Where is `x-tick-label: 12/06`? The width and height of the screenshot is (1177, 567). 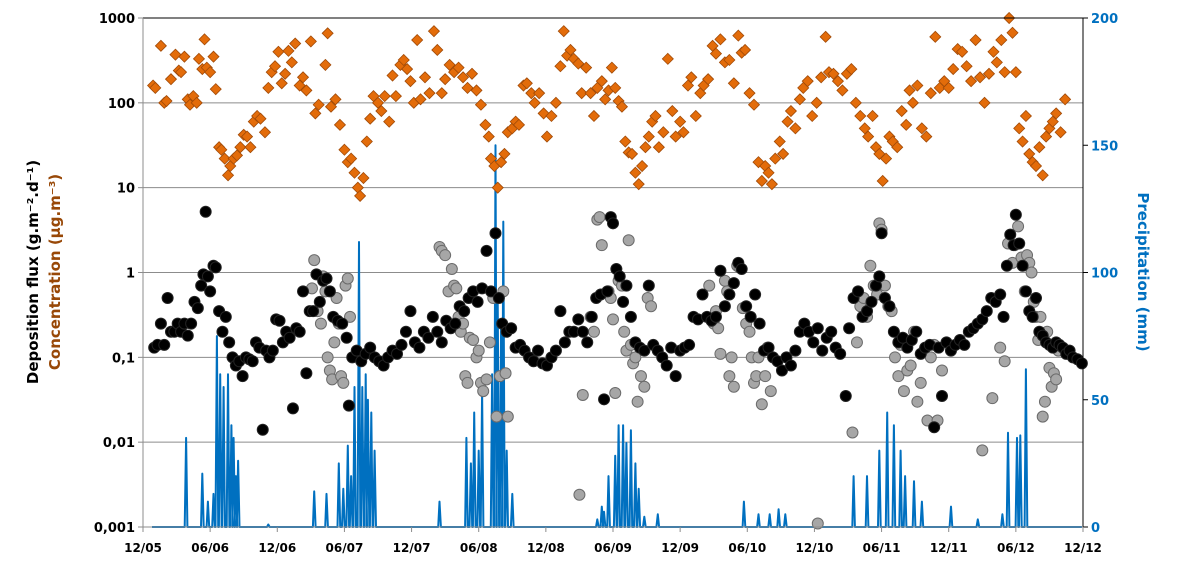
x-tick-label: 12/06 is located at coordinates (277, 548).